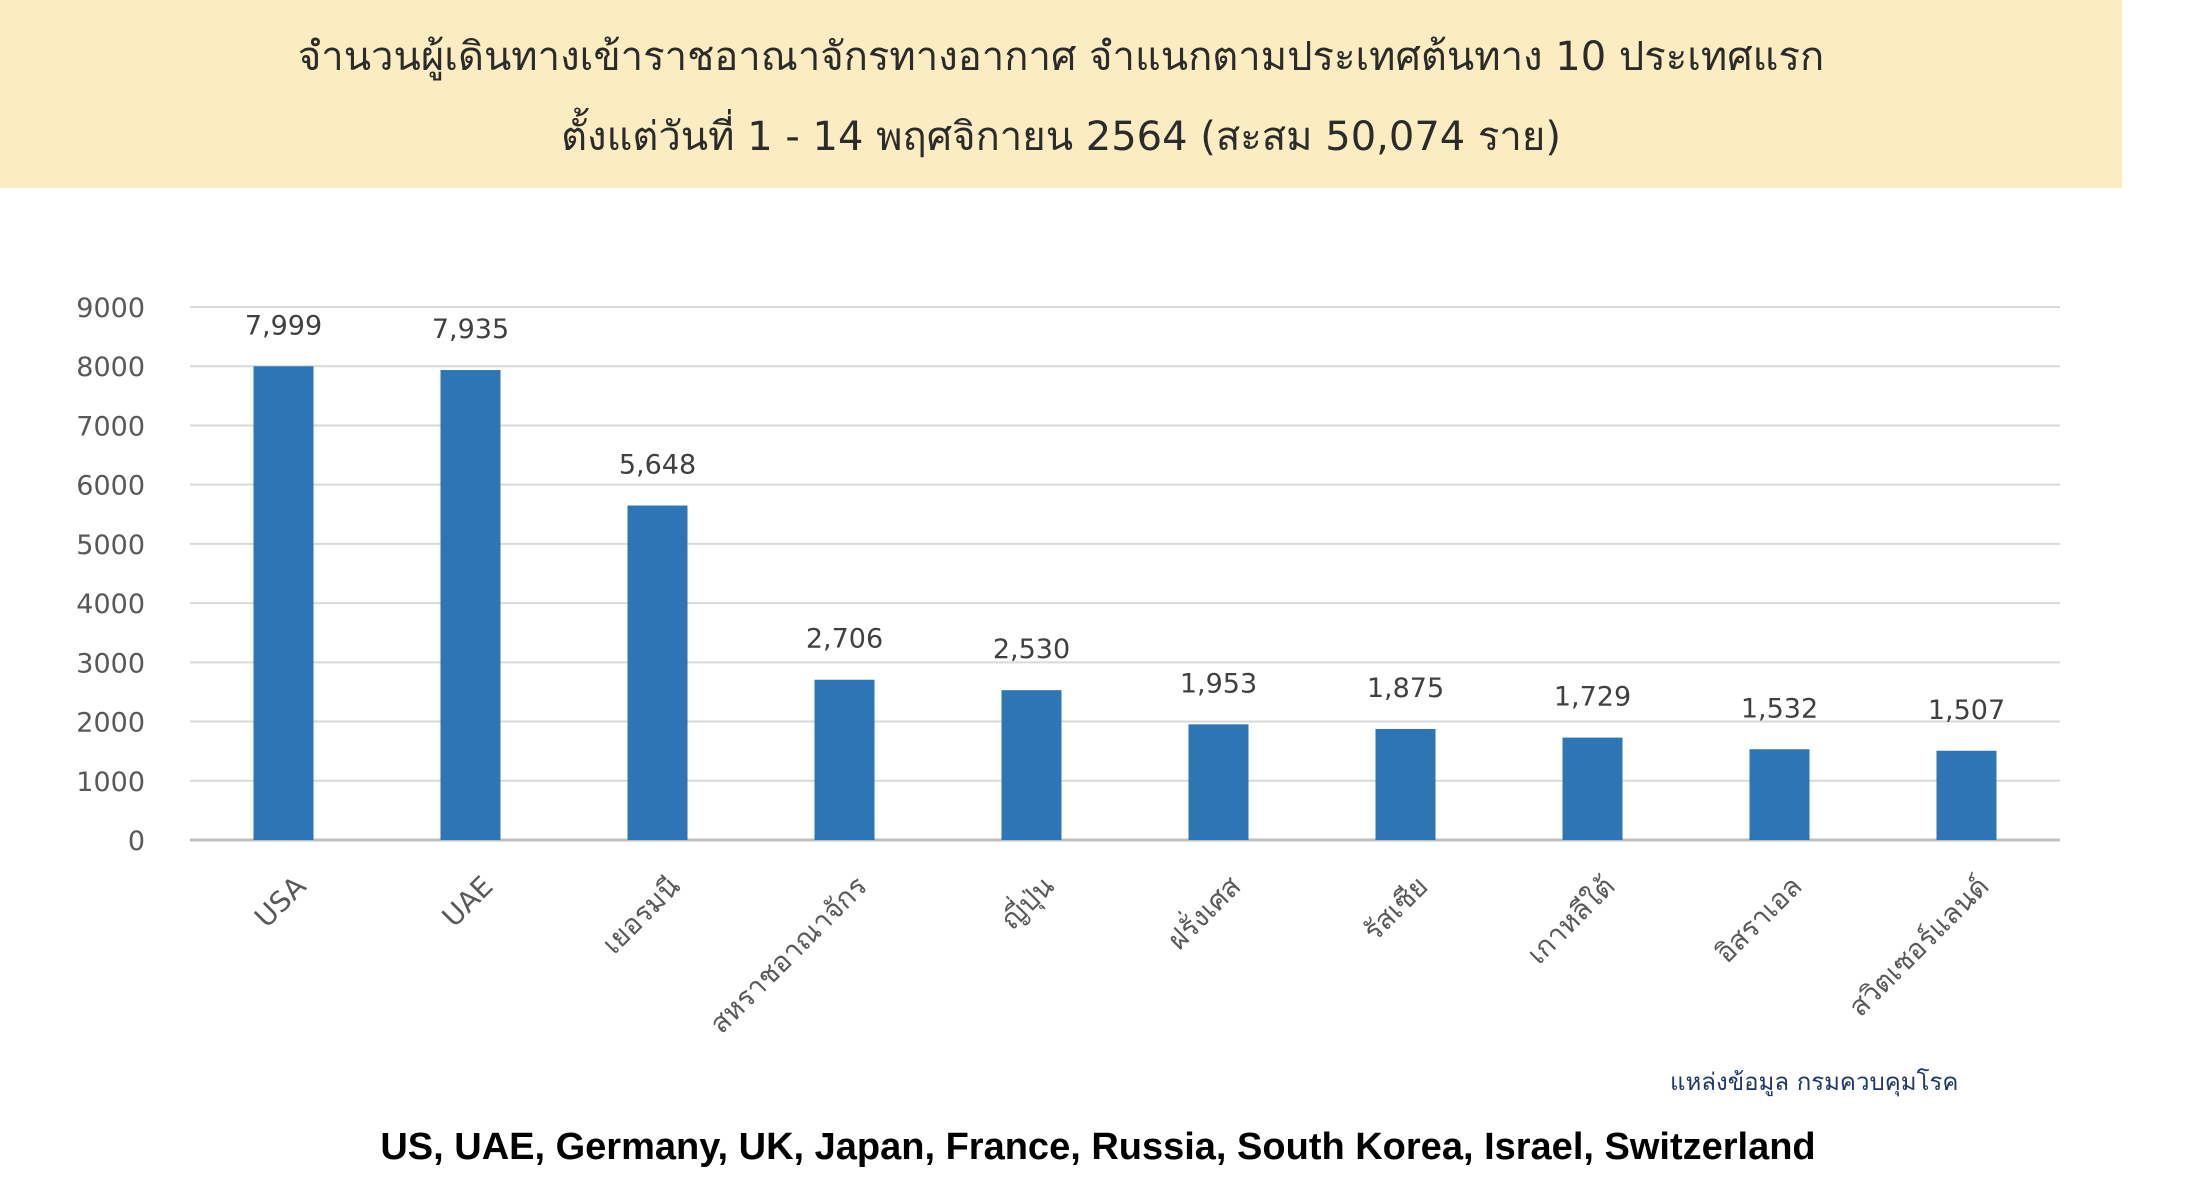  I want to click on category-label: อิสราเอล, so click(1759, 920).